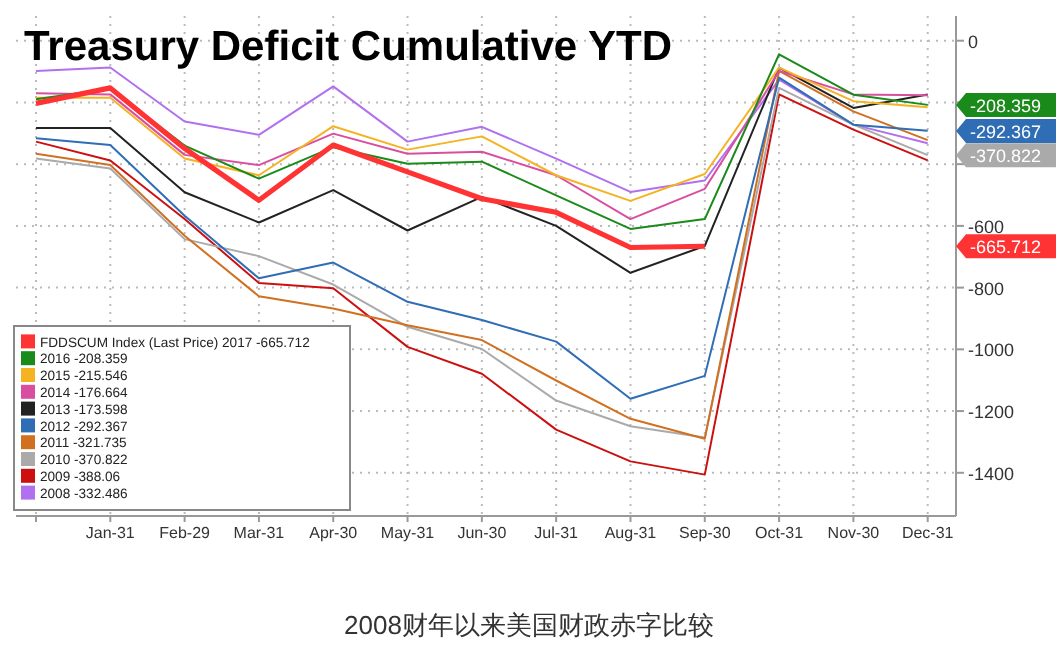 The width and height of the screenshot is (1058, 664). Describe the element at coordinates (259, 533) in the screenshot. I see `x-tick-label: Mar-31` at that location.